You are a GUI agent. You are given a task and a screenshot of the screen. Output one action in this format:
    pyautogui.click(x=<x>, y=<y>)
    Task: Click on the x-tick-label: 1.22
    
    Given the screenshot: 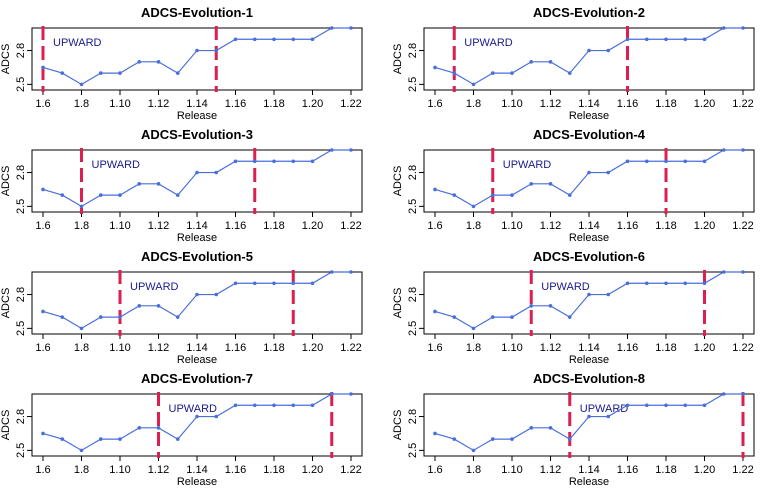 What is the action you would take?
    pyautogui.click(x=742, y=348)
    